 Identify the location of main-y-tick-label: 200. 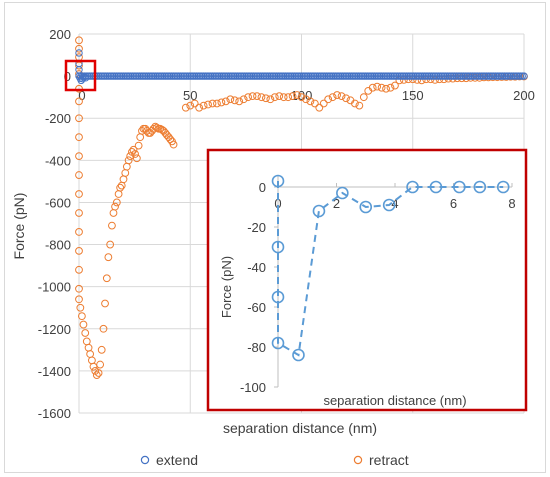
(60, 34).